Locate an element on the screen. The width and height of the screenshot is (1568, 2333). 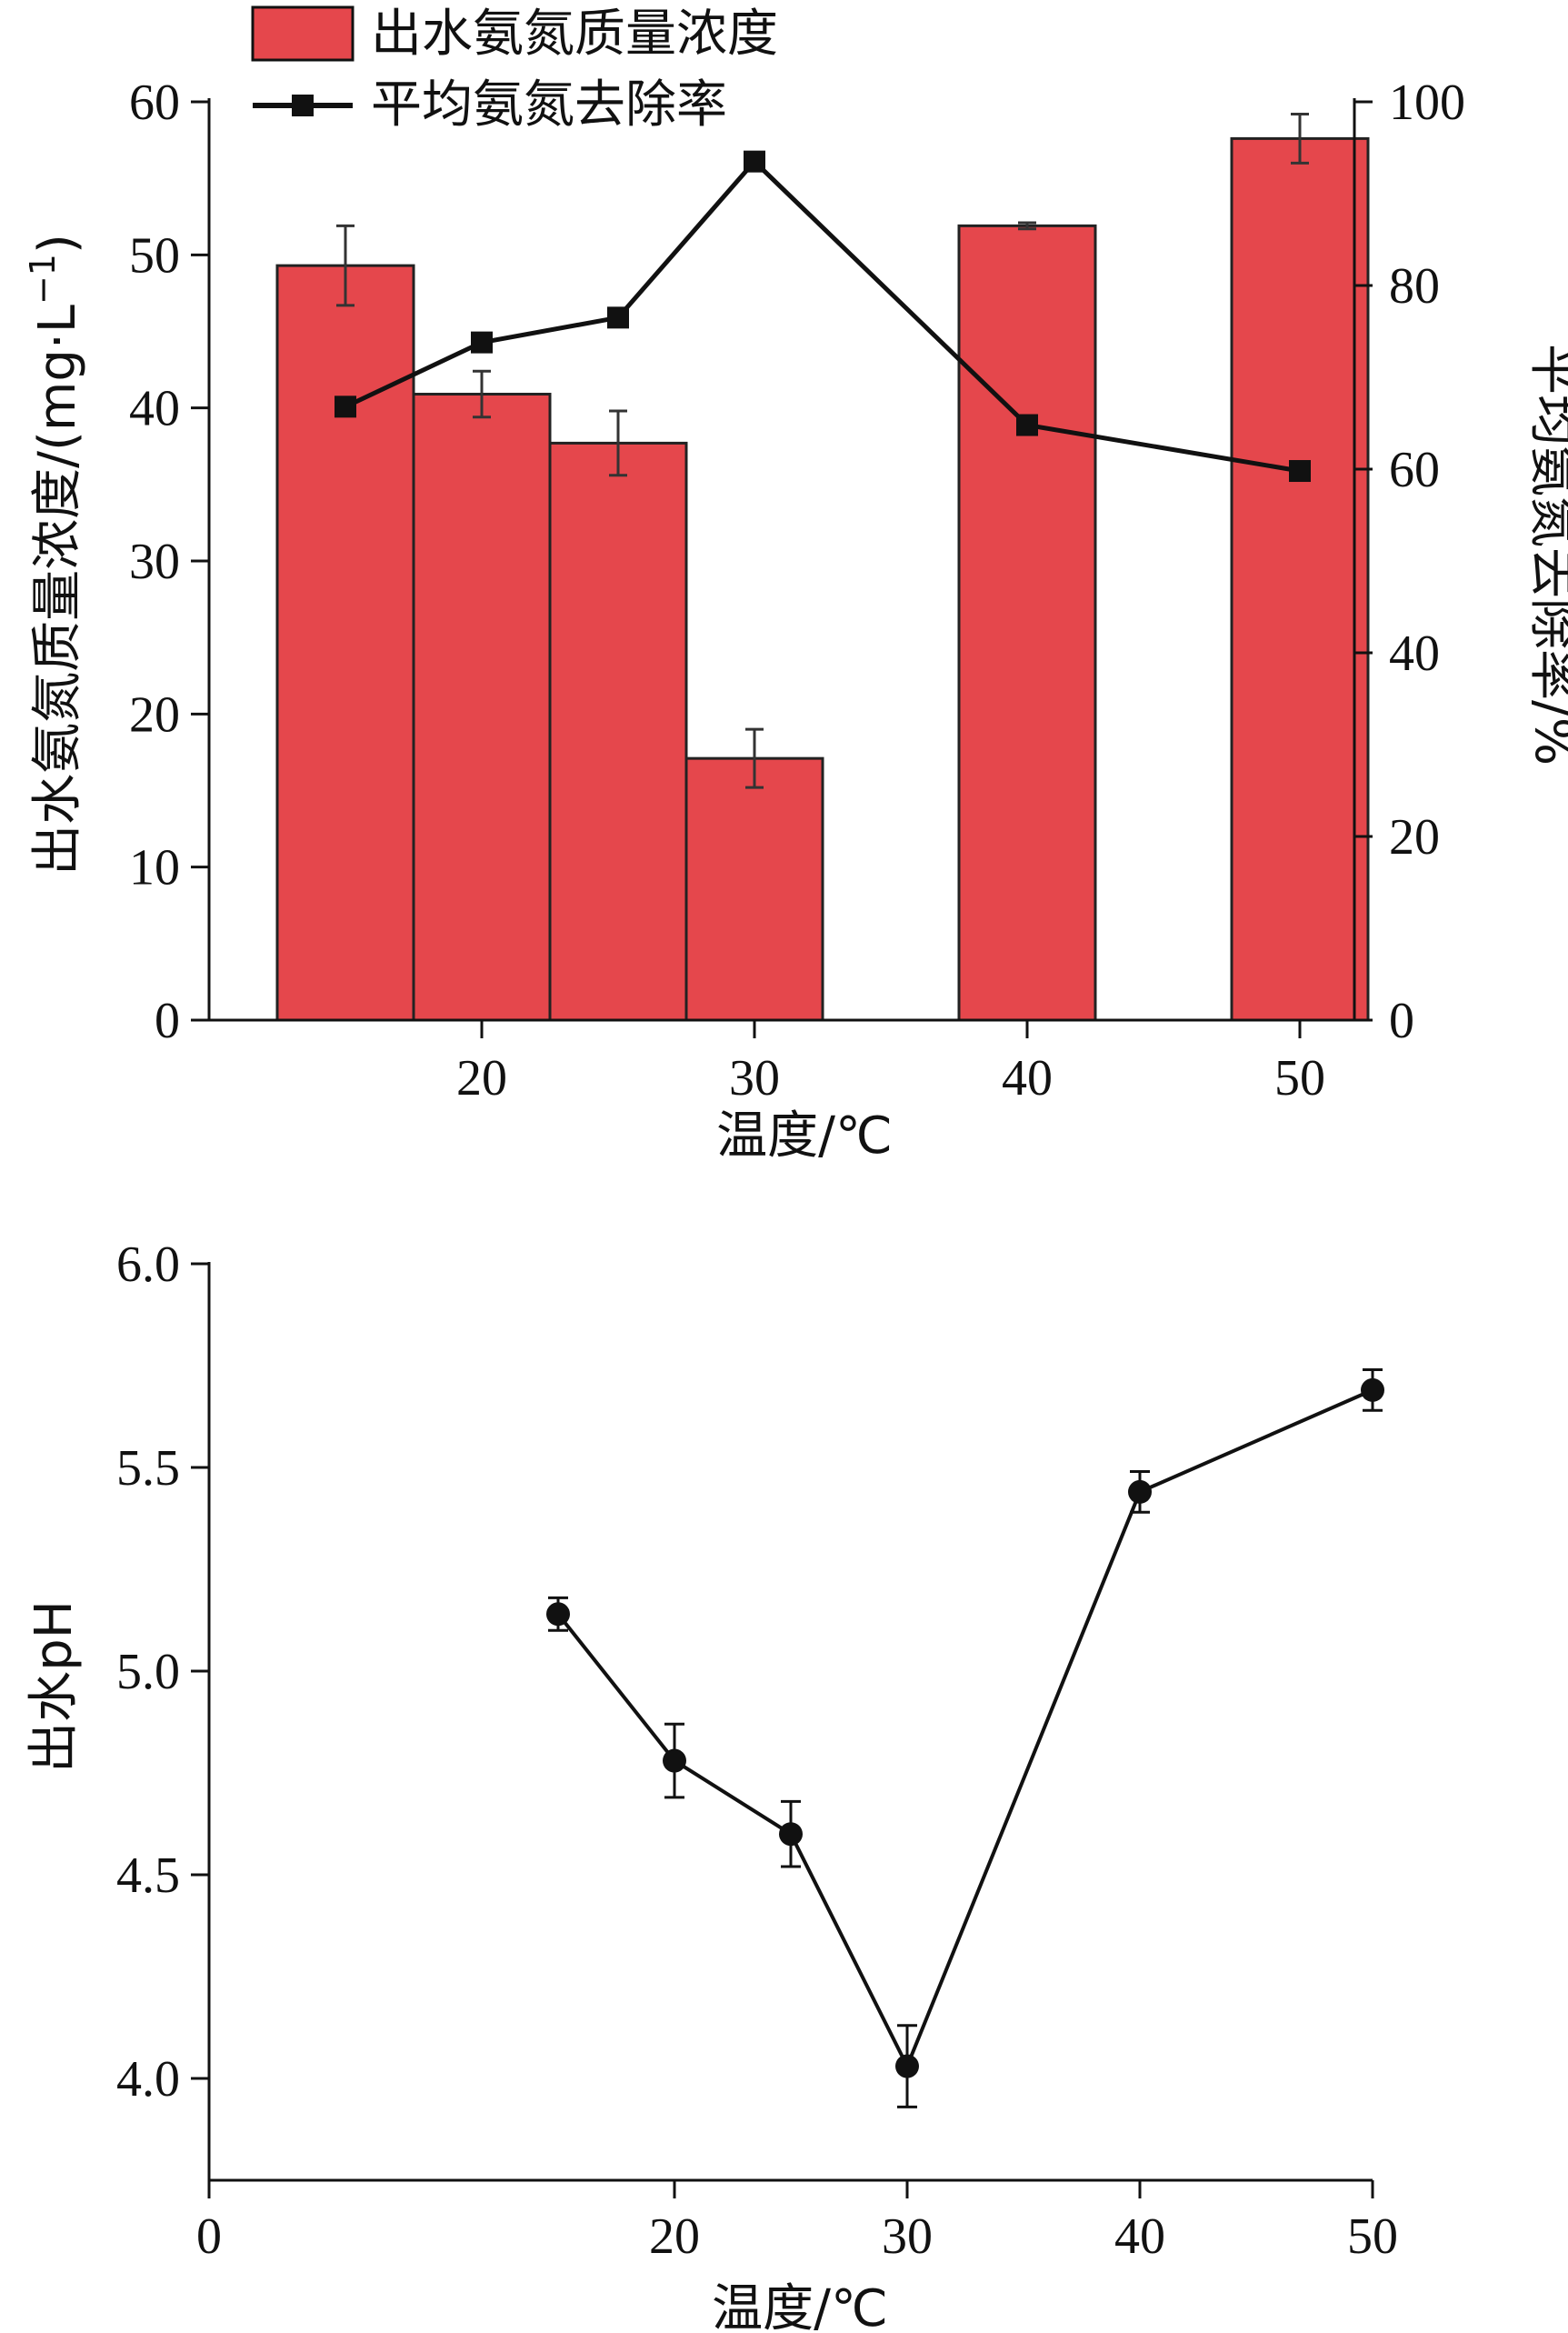
top-left-y-axis-title: 出水氨氮质量浓度/(mg·L−1) is located at coordinates (55, 555).